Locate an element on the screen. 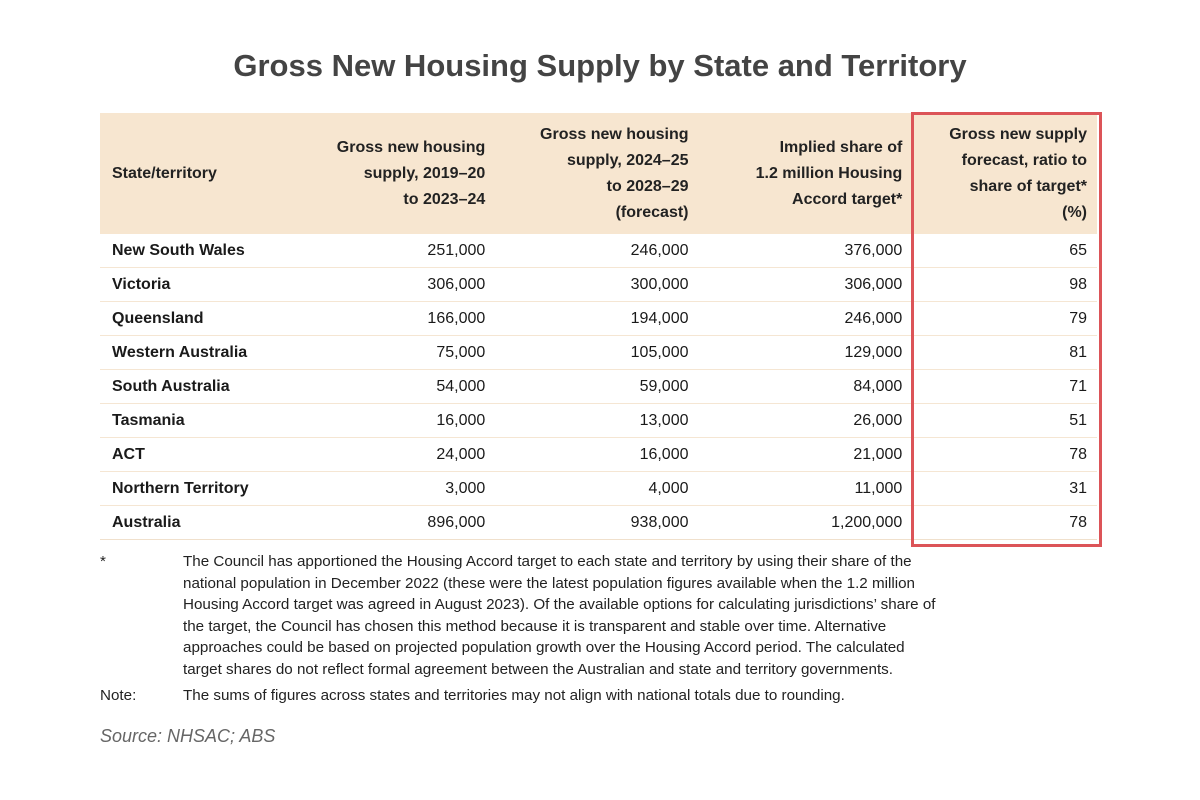 Image resolution: width=1200 pixels, height=800 pixels. value-cell: 84,000 is located at coordinates (805, 386).